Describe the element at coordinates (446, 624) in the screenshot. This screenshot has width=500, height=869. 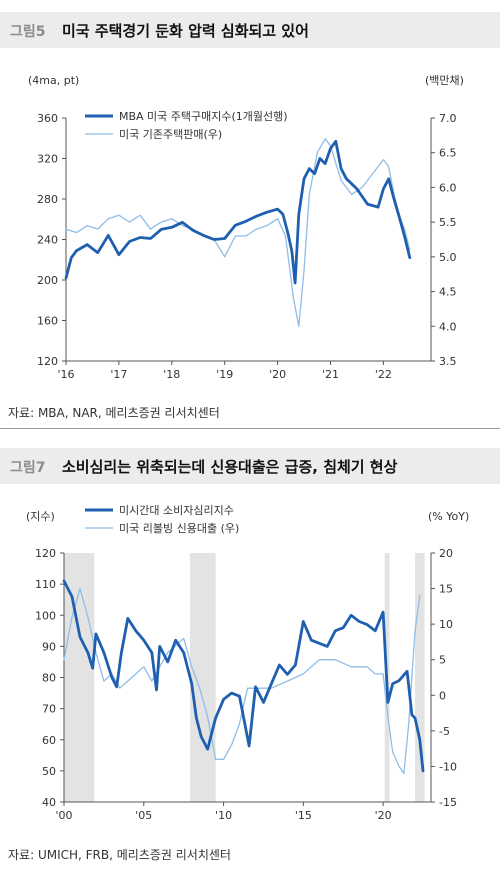
I see `right-tick-label: 10` at that location.